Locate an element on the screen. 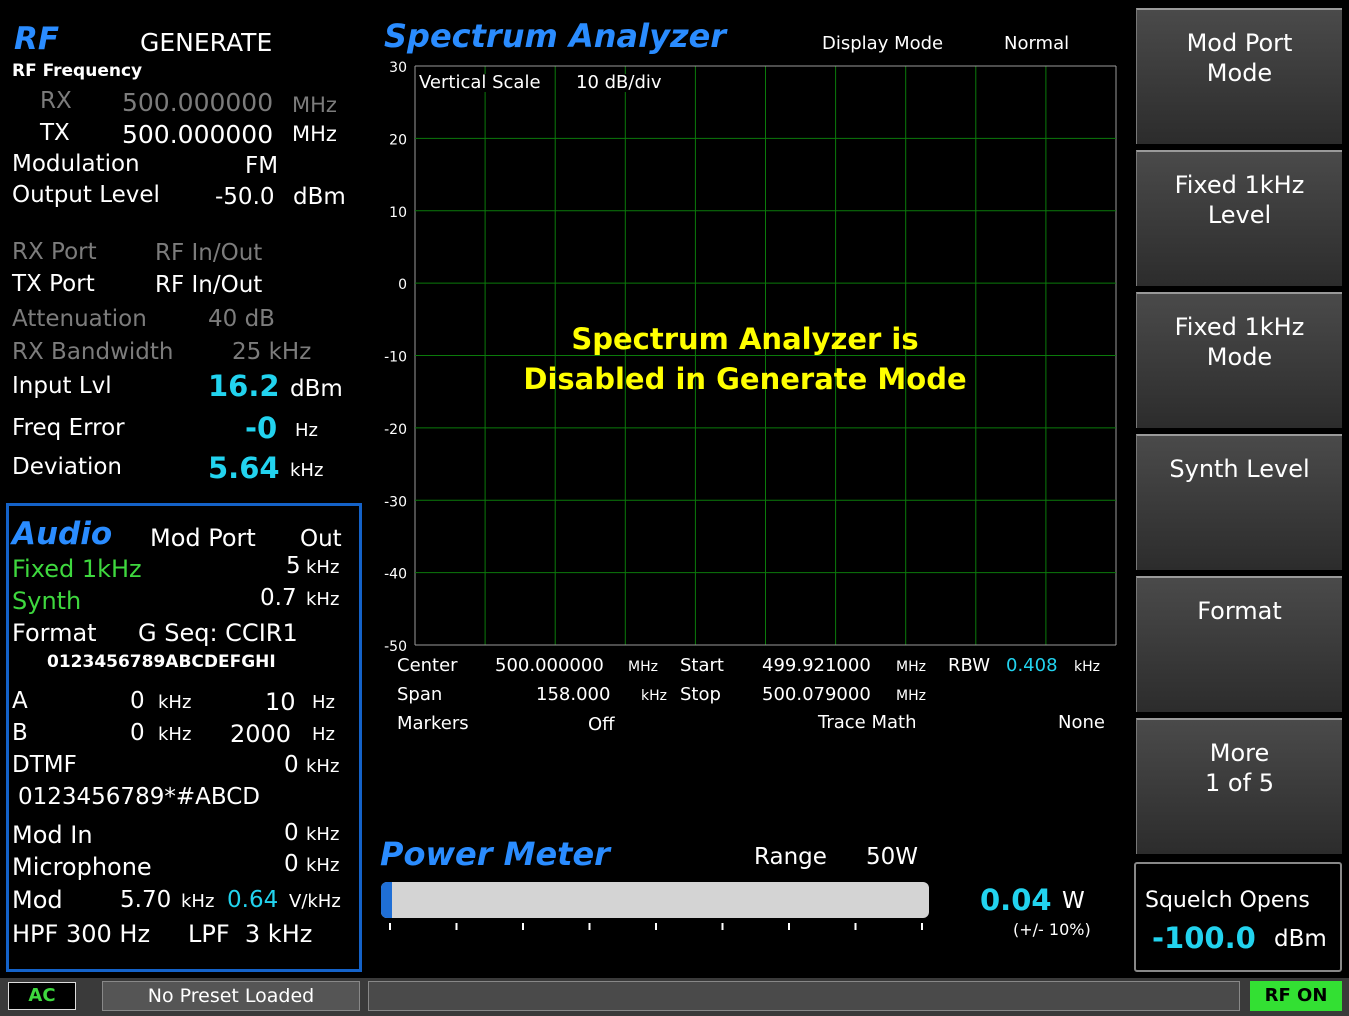  center-value: 500.000000 is located at coordinates (549, 665).